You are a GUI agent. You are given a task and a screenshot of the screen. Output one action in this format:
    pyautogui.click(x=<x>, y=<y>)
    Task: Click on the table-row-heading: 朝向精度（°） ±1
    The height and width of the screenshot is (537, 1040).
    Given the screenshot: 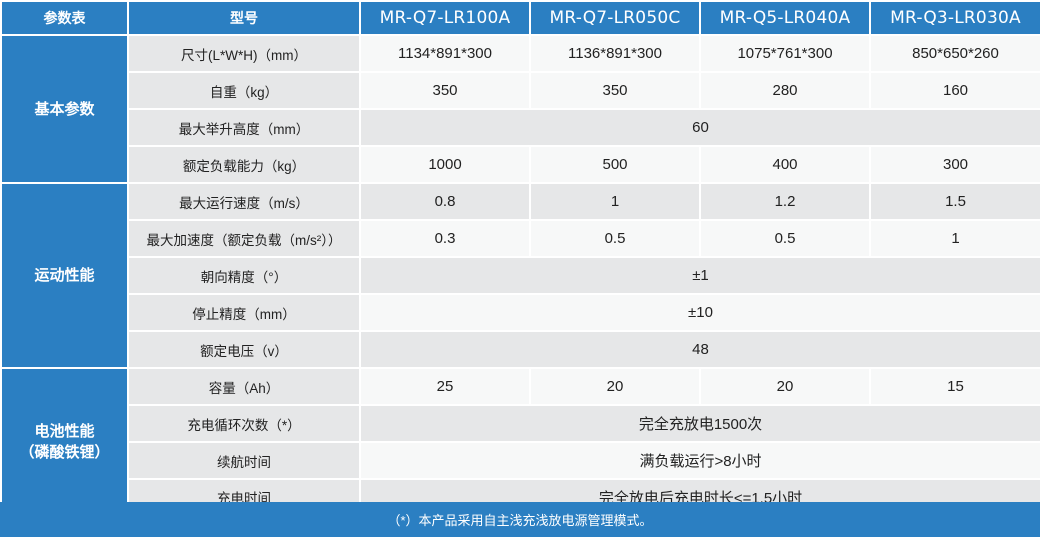 What is the action you would take?
    pyautogui.click(x=520, y=275)
    